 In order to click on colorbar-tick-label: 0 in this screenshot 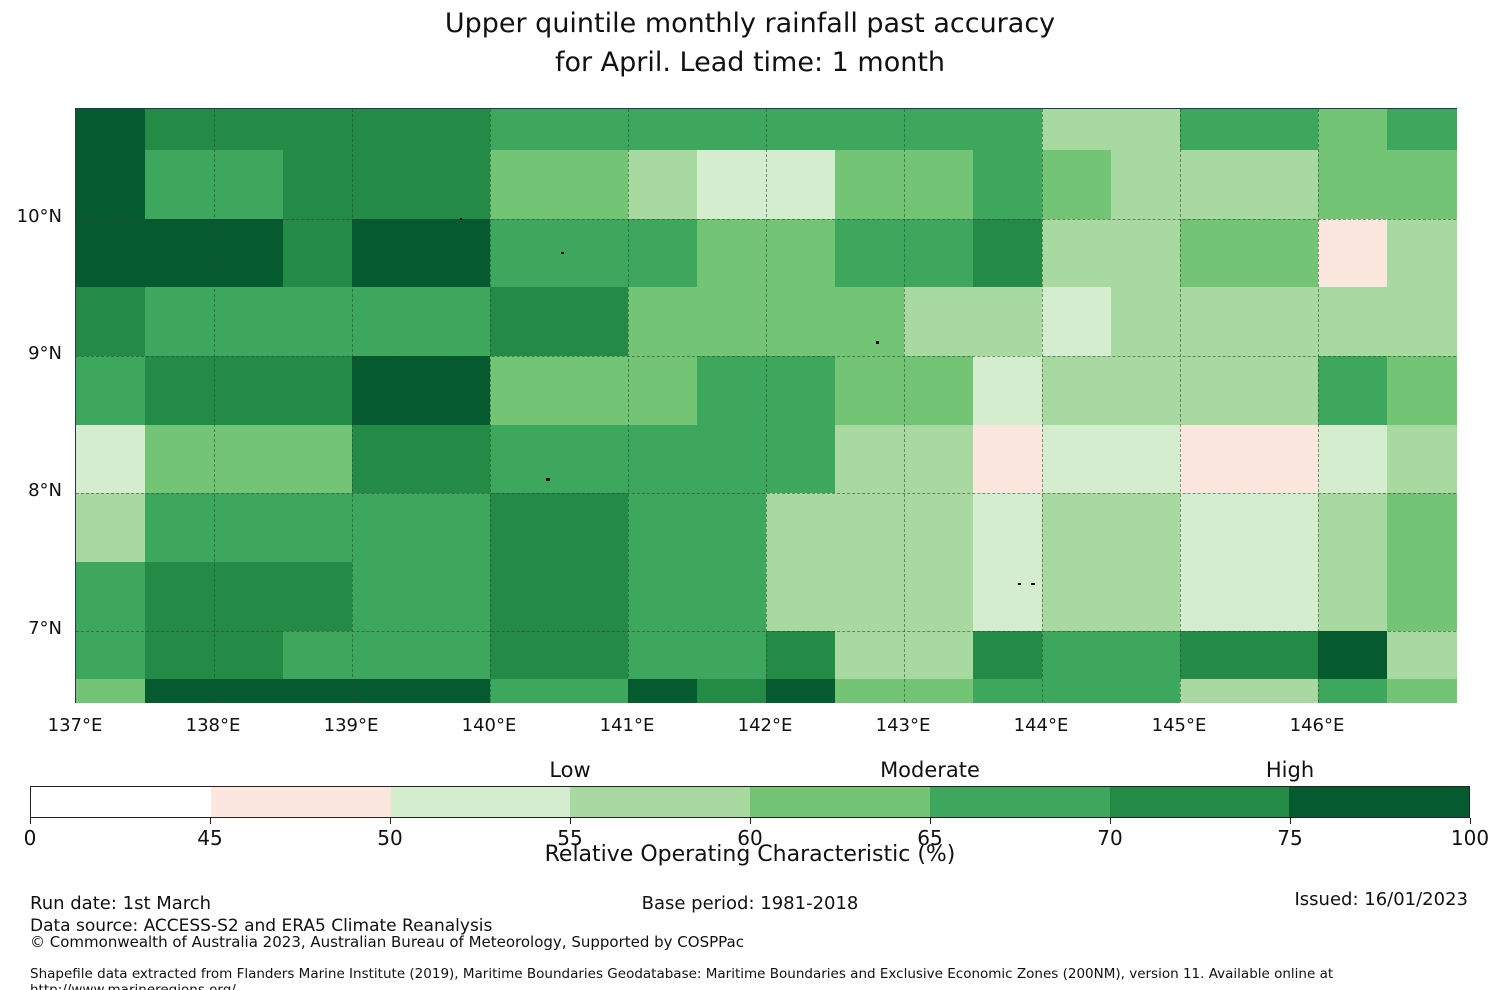, I will do `click(30, 838)`.